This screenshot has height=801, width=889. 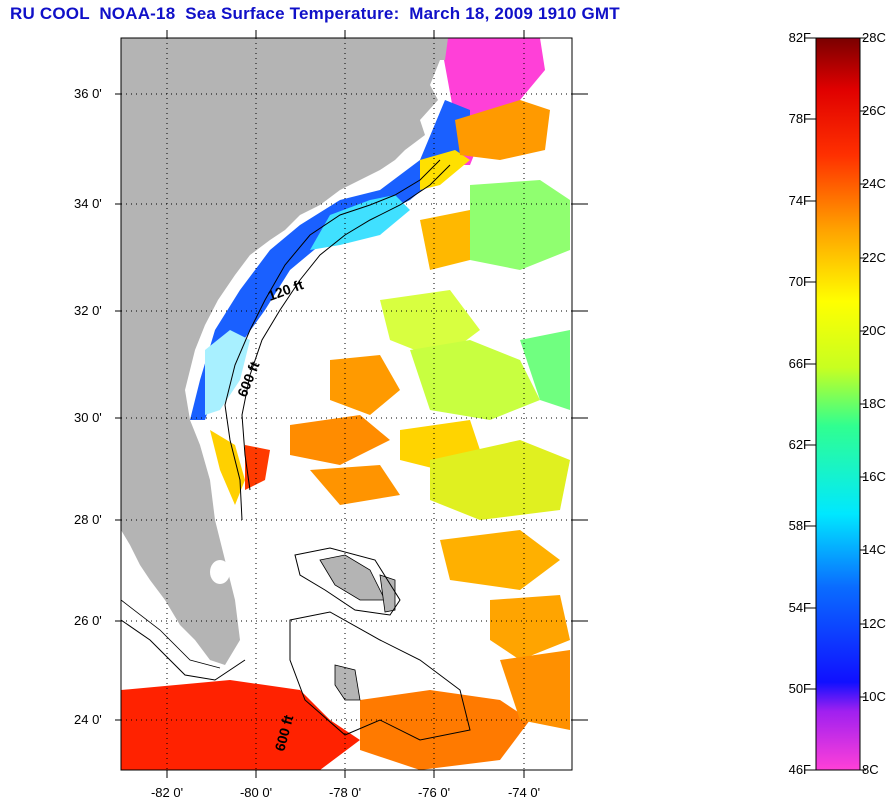 I want to click on lat-label-30: 30 0', so click(x=88, y=417).